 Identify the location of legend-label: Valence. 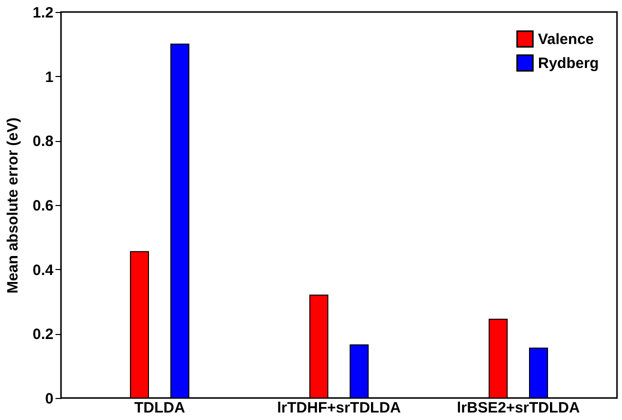
(566, 39).